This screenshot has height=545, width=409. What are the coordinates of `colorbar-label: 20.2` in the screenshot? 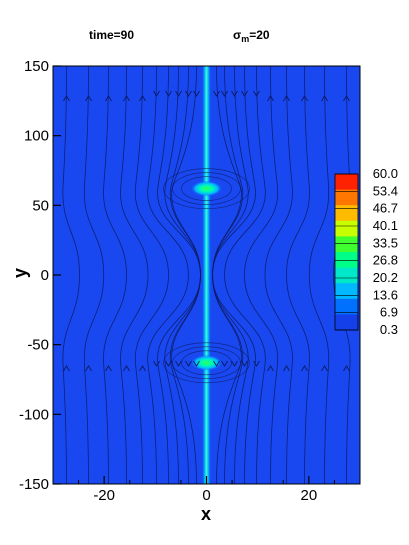 It's located at (385, 277).